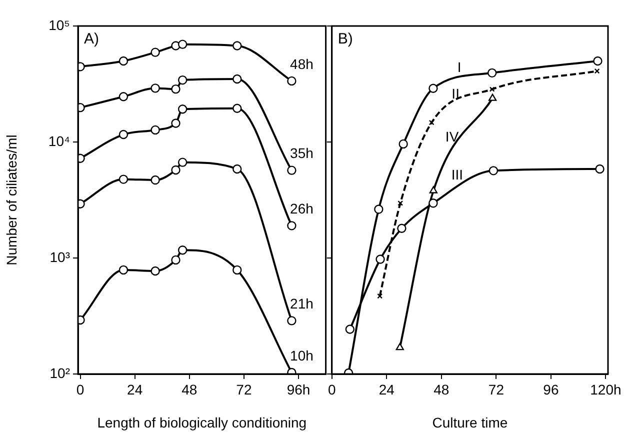 The image size is (626, 436). What do you see at coordinates (60, 256) in the screenshot?
I see `y-tick-label: 10³` at bounding box center [60, 256].